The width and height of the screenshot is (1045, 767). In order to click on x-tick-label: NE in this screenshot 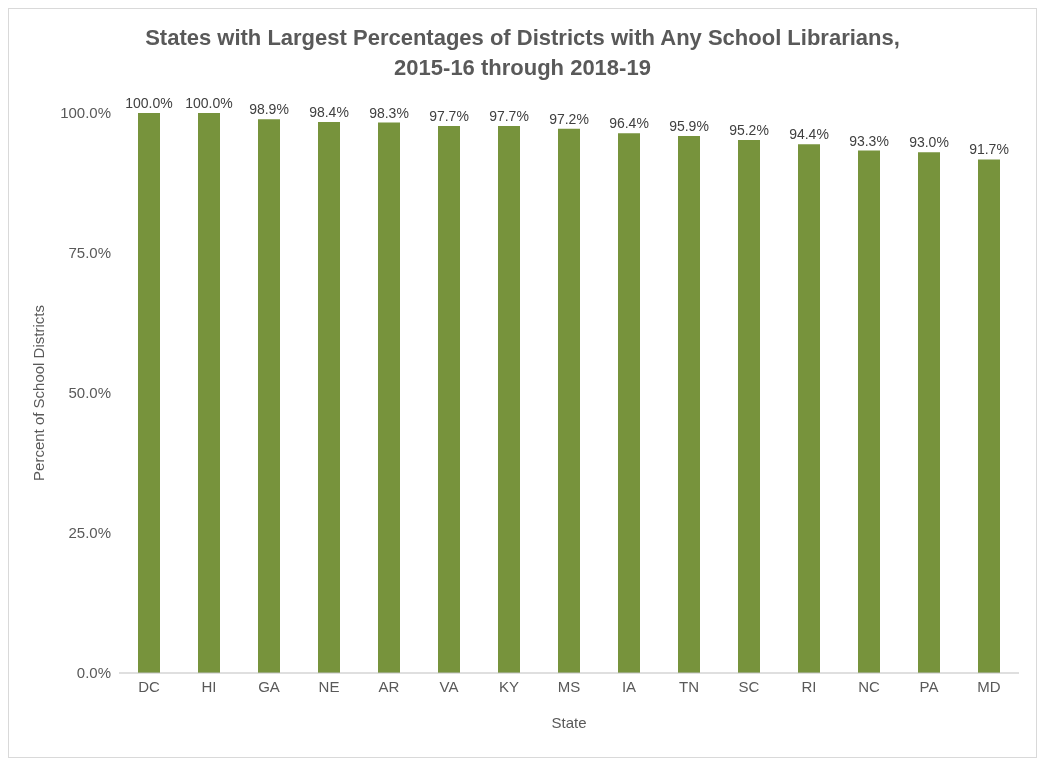, I will do `click(329, 686)`.